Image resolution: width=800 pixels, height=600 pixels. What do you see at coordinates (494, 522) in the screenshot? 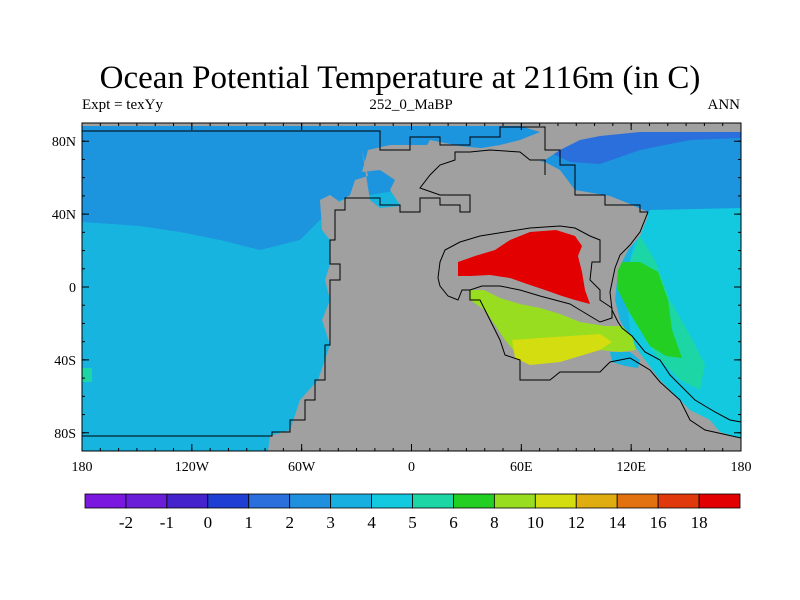
I see `colorbar-label: 8` at bounding box center [494, 522].